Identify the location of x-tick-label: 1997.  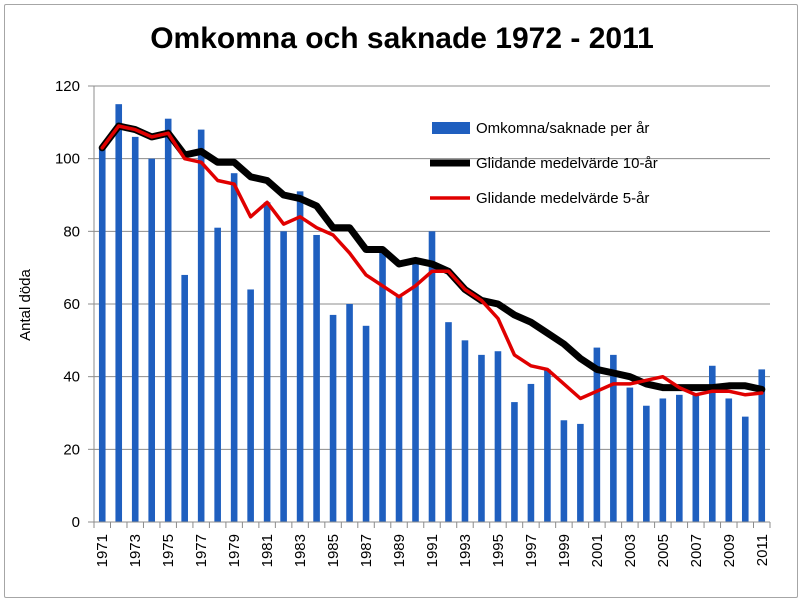
(531, 550).